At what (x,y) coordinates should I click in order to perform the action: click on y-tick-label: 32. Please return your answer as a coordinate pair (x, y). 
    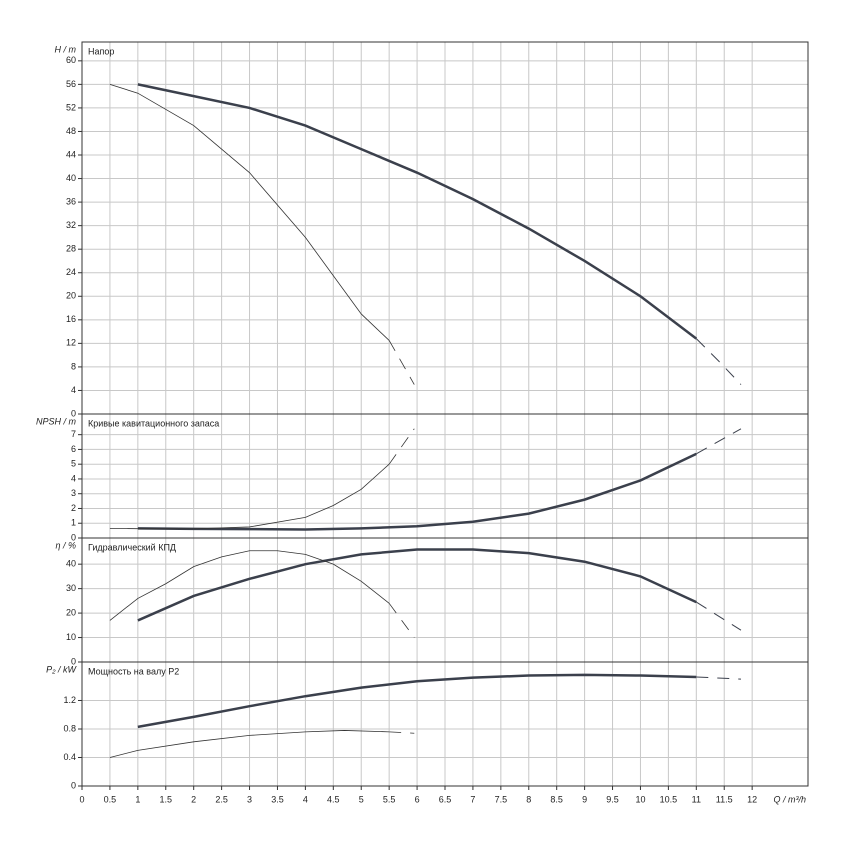
    Looking at the image, I should click on (71, 225).